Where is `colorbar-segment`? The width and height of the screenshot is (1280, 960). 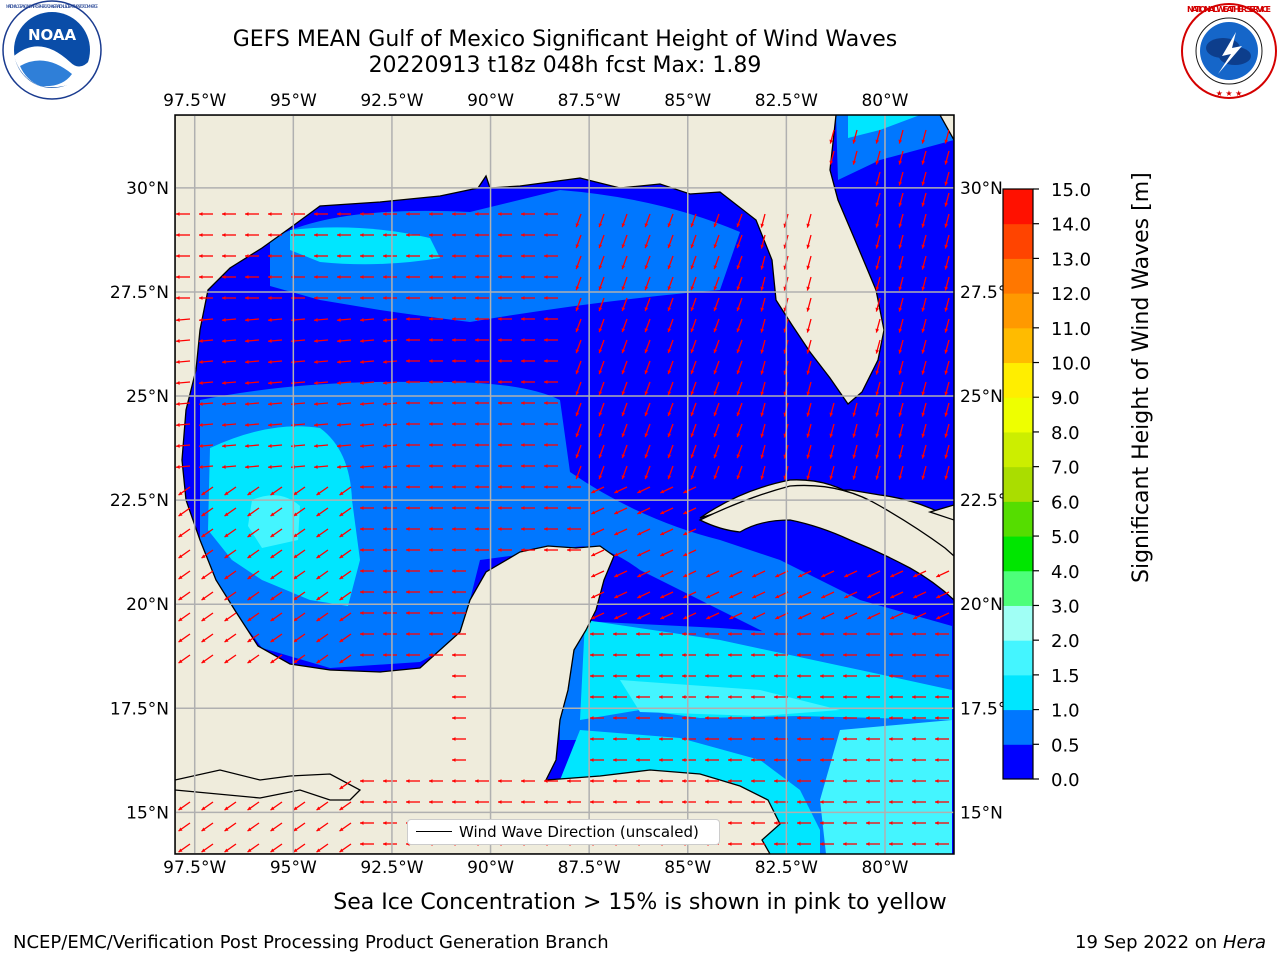 colorbar-segment is located at coordinates (1018, 345).